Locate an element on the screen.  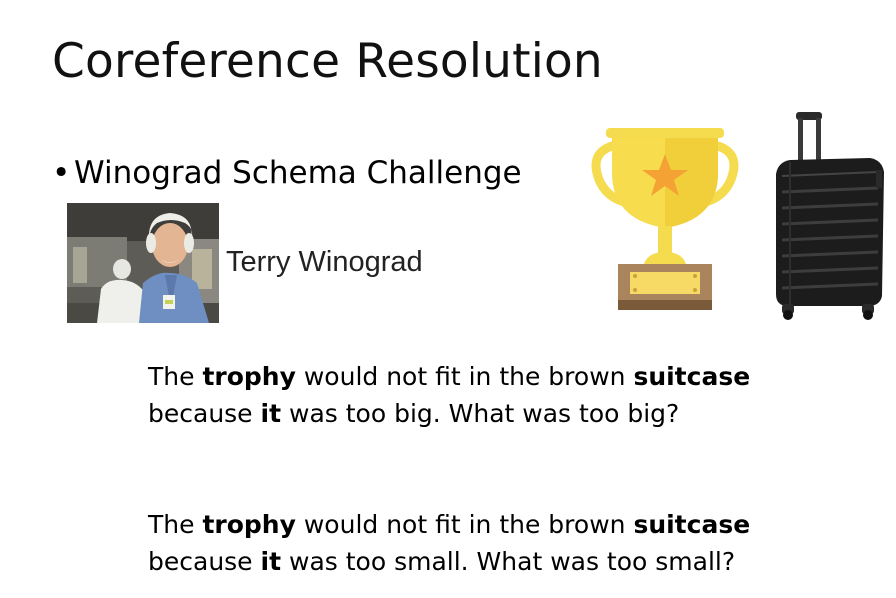
bullet-text: Winograd Schema Challenge is located at coordinates (298, 173).